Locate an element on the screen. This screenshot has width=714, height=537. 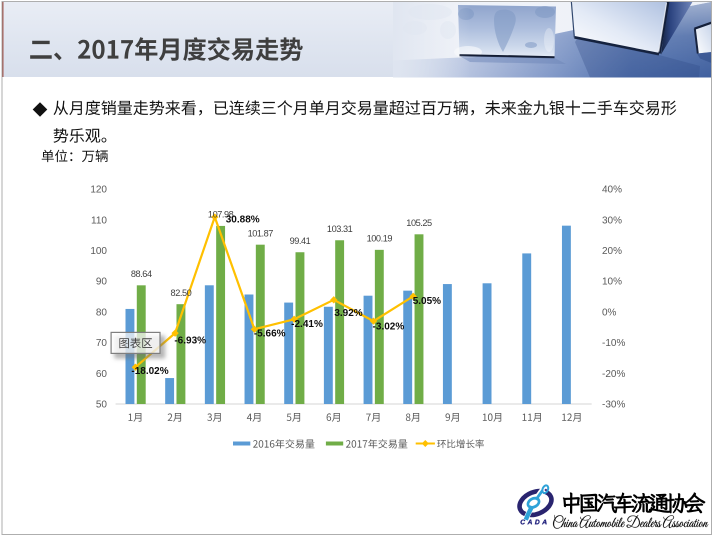
svg-text: 88.64 is located at coordinates (141, 274).